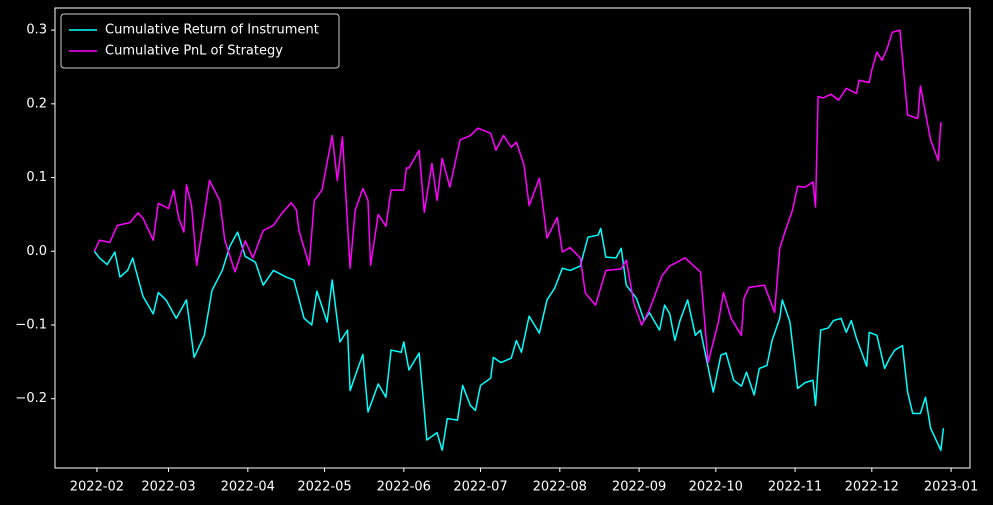  What do you see at coordinates (212, 30) in the screenshot?
I see `legend-label: Cumulative Return of Instrument` at bounding box center [212, 30].